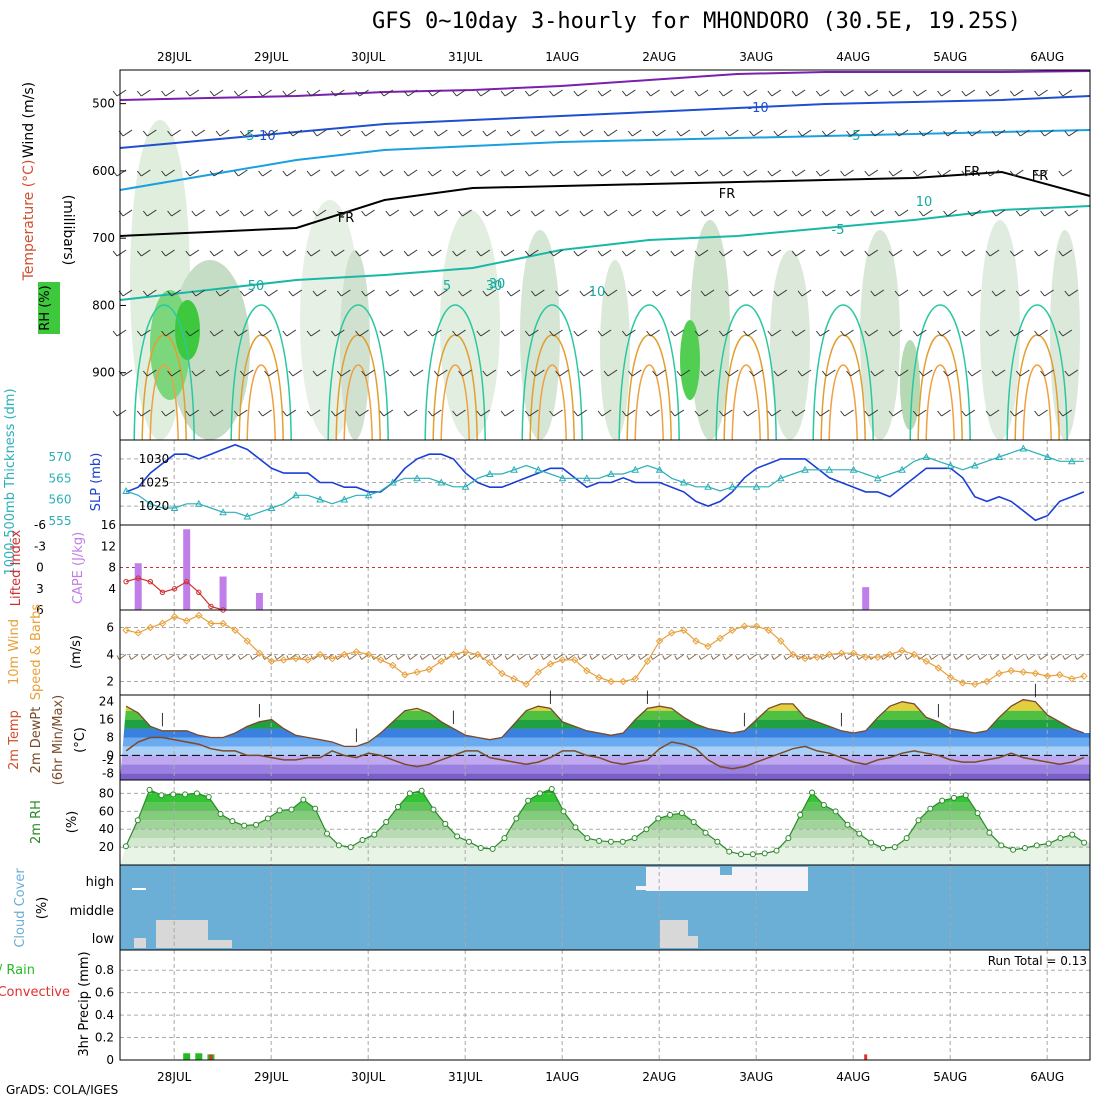 This screenshot has height=1100, width=1100. What do you see at coordinates (1047, 57) in the screenshot?
I see `day-label-top: 6AUG` at bounding box center [1047, 57].